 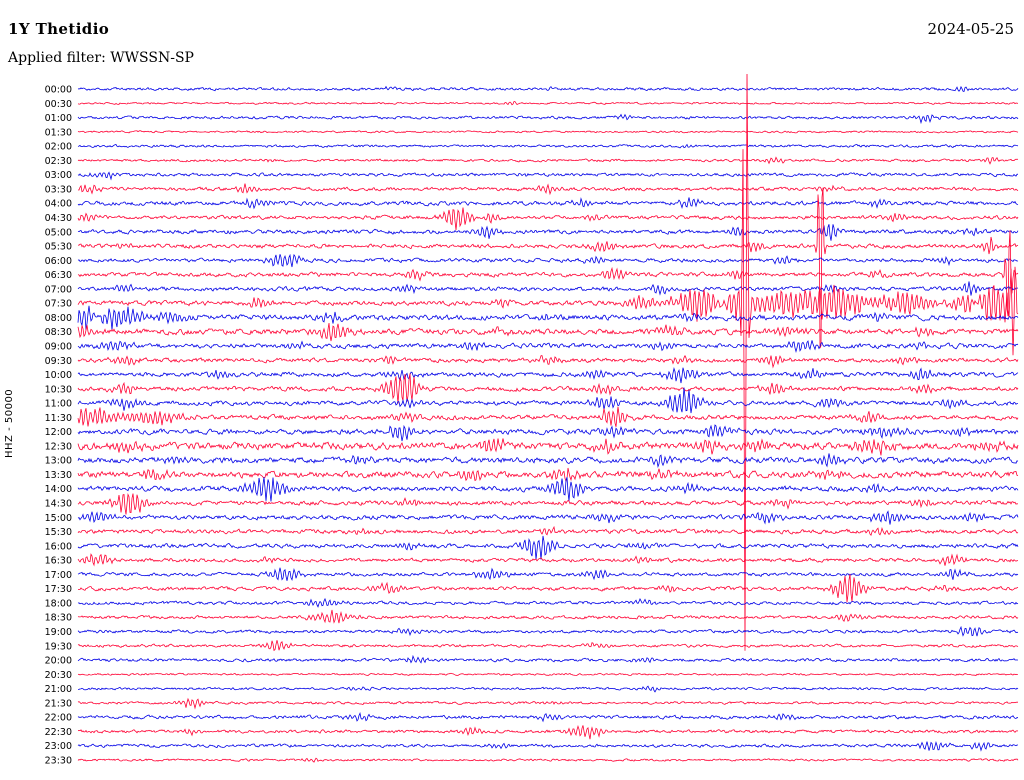 What do you see at coordinates (548, 489) in the screenshot?
I see `trace-14:00` at bounding box center [548, 489].